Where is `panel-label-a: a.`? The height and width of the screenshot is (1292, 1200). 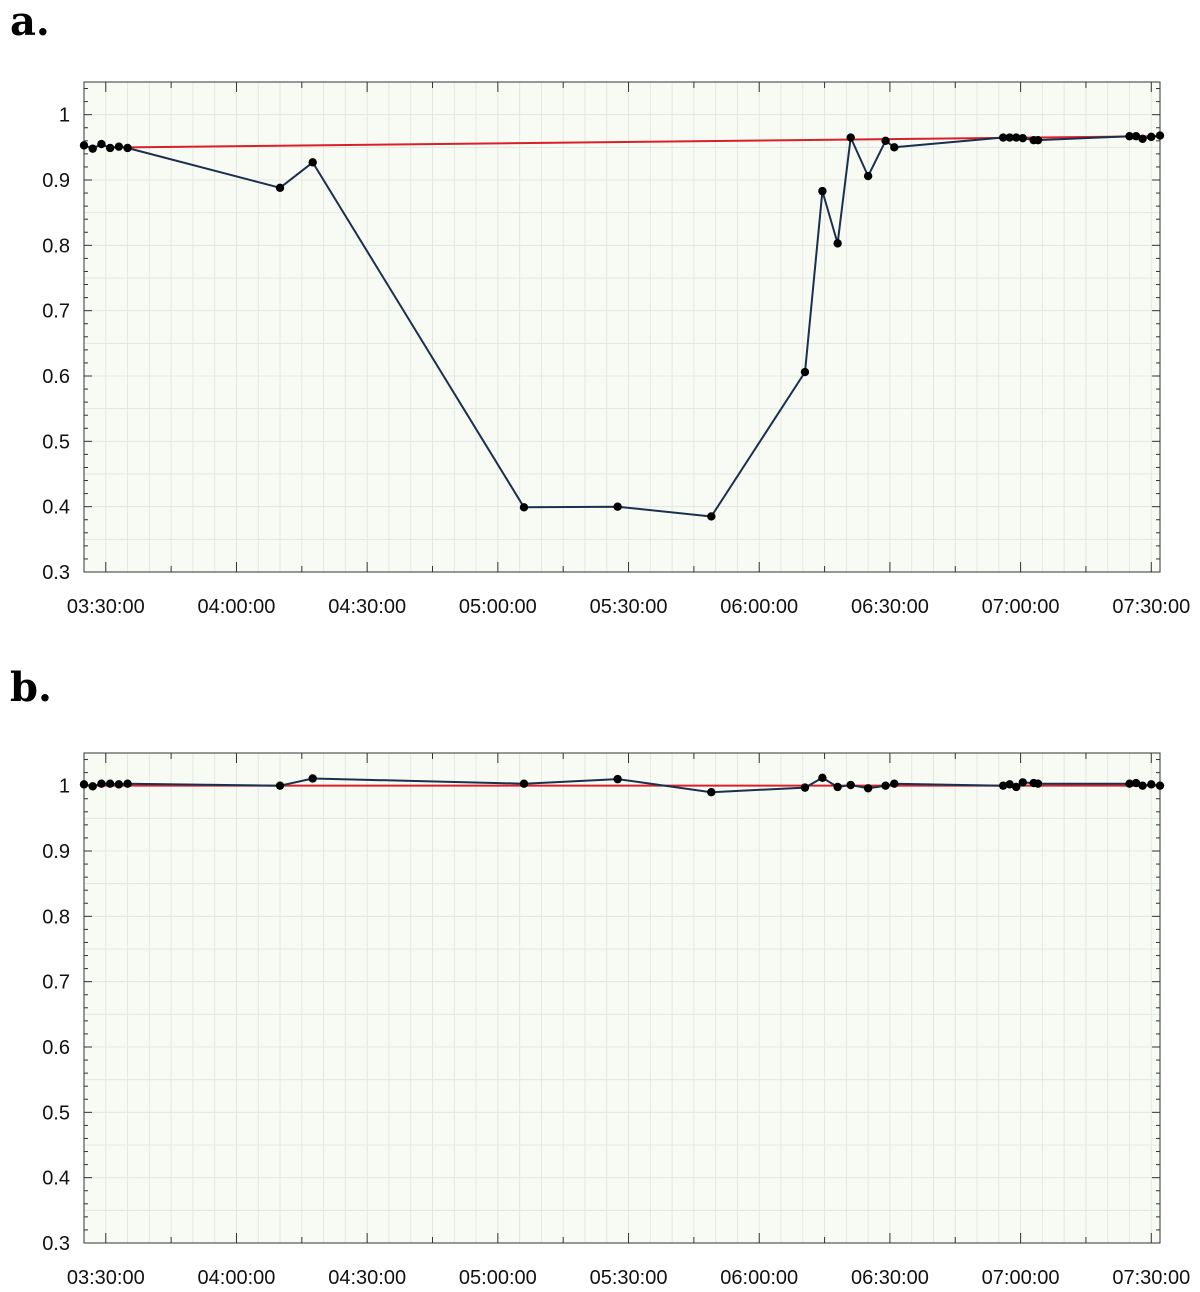 panel-label-a: a. is located at coordinates (30, 22).